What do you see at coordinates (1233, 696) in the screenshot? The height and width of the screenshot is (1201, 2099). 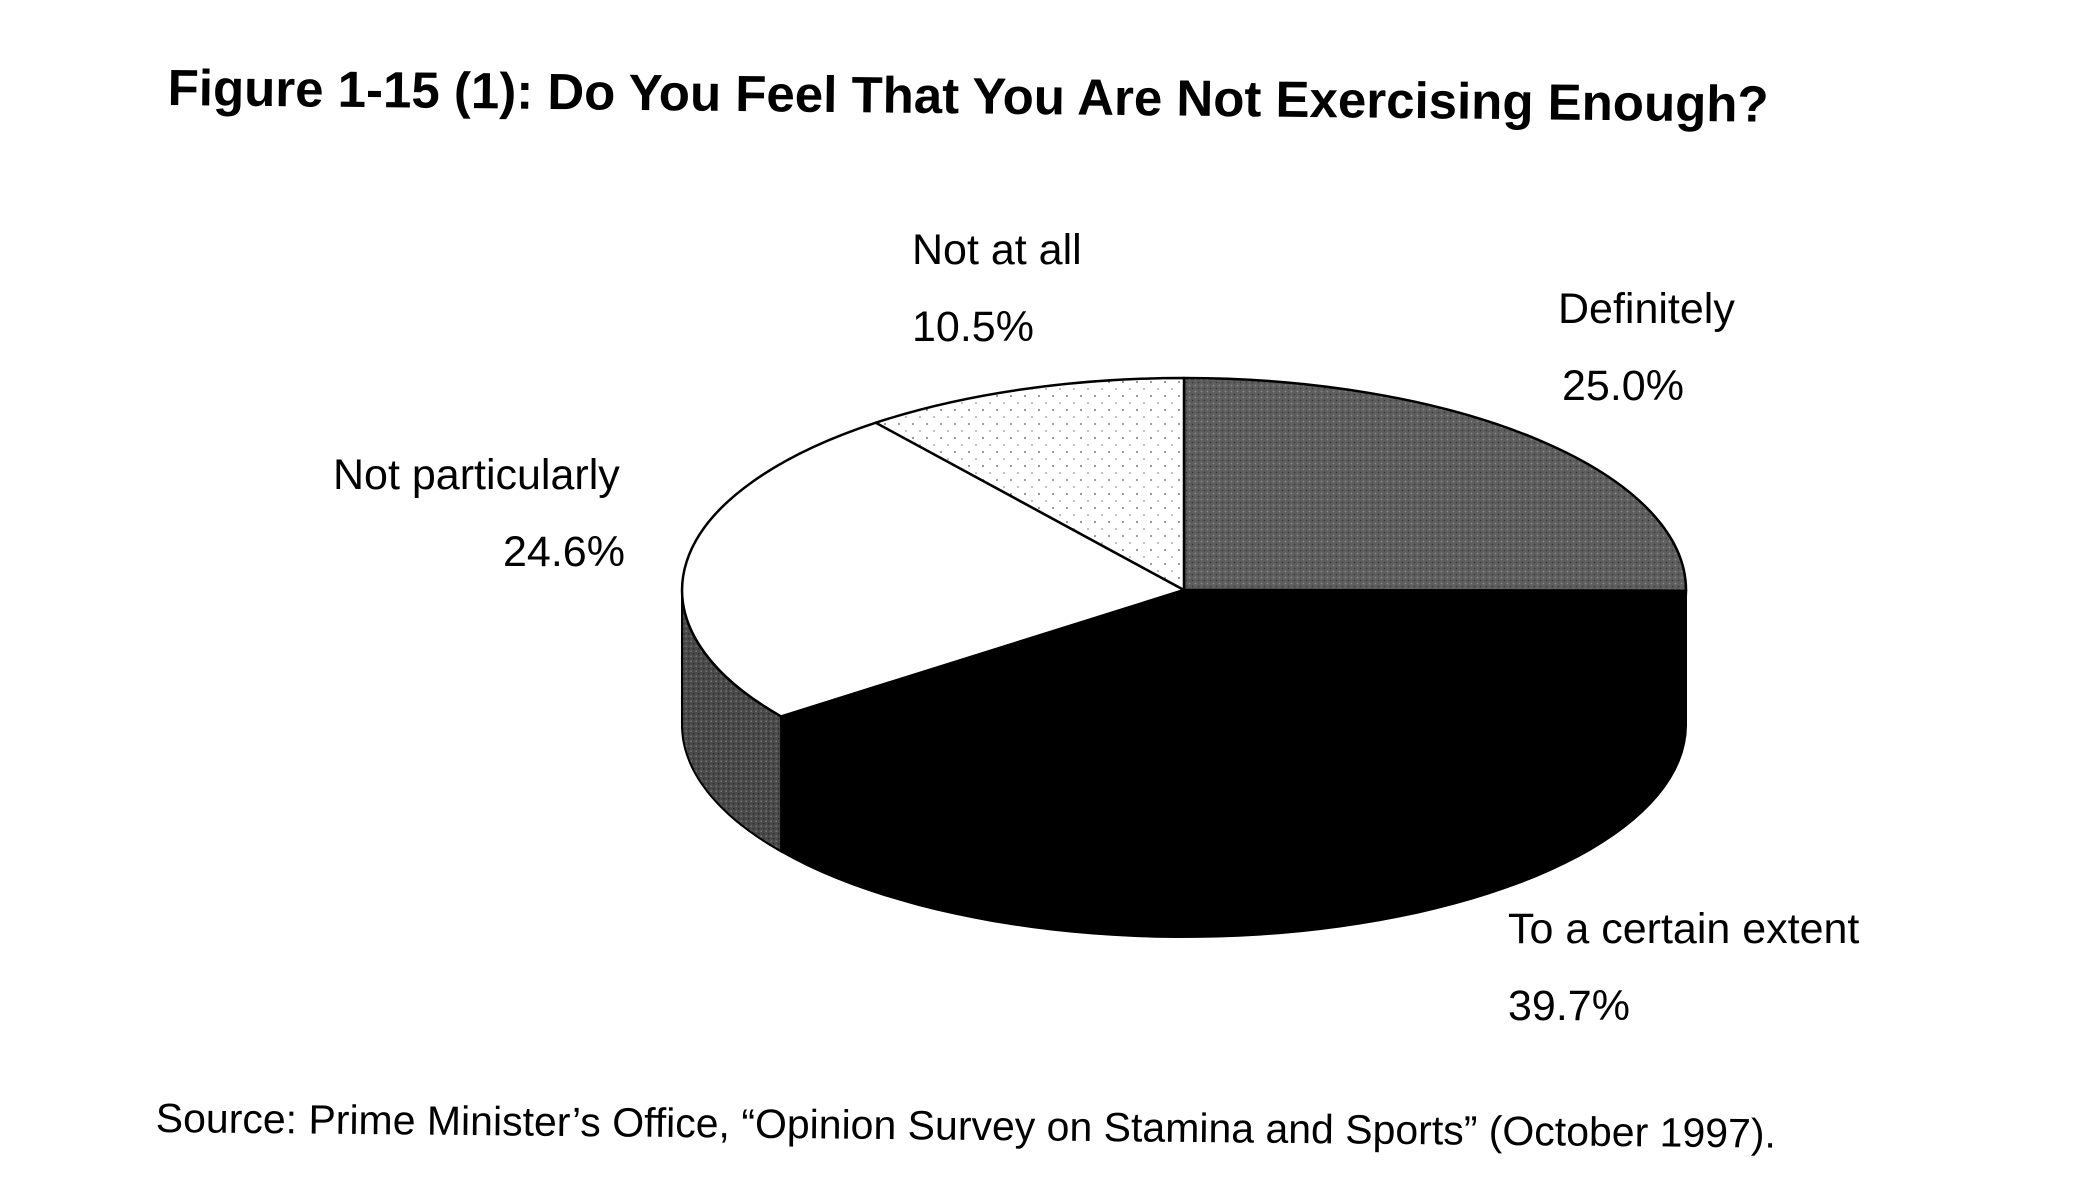 I see `pie-slice-to-a-certain-extent` at bounding box center [1233, 696].